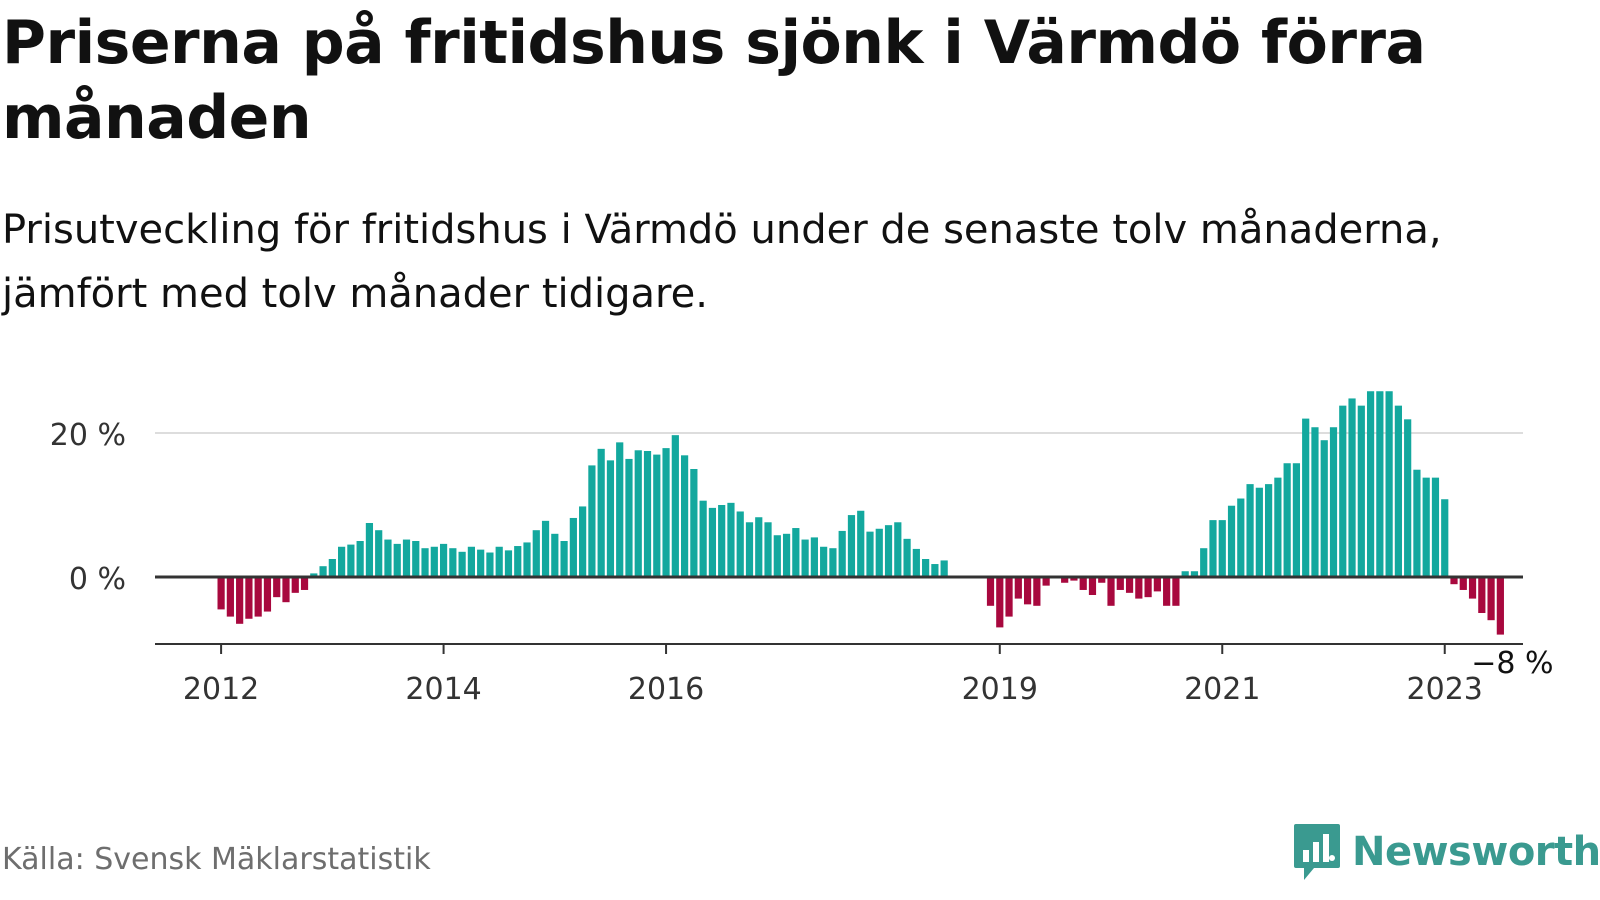  I want to click on newsworthy-logo-icon, so click(1317, 852).